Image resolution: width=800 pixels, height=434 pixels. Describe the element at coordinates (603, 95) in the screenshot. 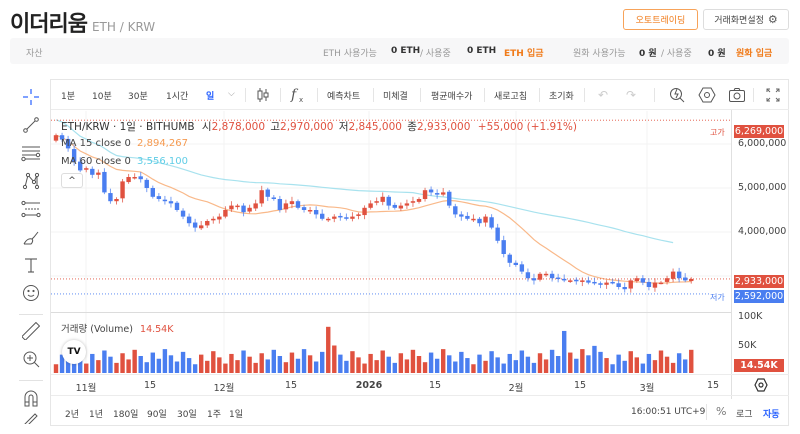

I see `undo-icon: ↶` at that location.